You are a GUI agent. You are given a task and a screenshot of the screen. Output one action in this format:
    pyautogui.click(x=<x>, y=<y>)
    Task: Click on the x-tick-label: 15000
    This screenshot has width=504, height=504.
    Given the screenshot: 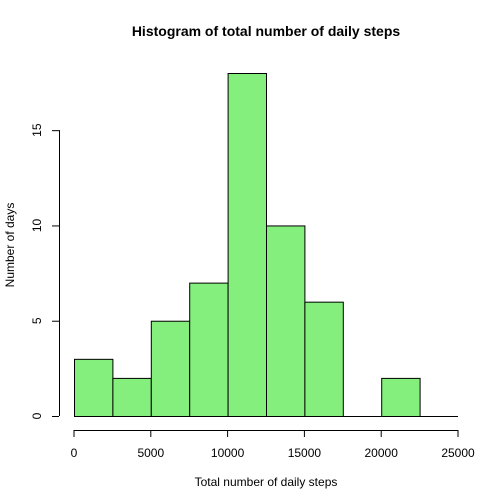 What is the action you would take?
    pyautogui.click(x=305, y=453)
    